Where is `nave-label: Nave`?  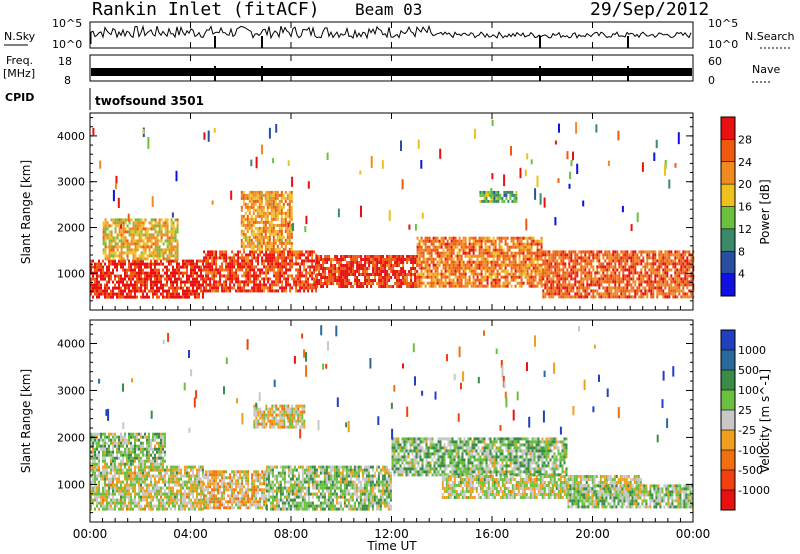 nave-label: Nave is located at coordinates (766, 69).